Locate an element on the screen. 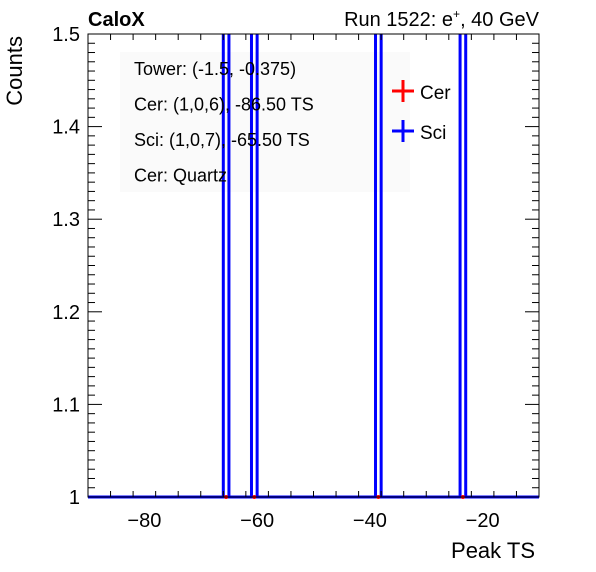  info-box is located at coordinates (265, 122).